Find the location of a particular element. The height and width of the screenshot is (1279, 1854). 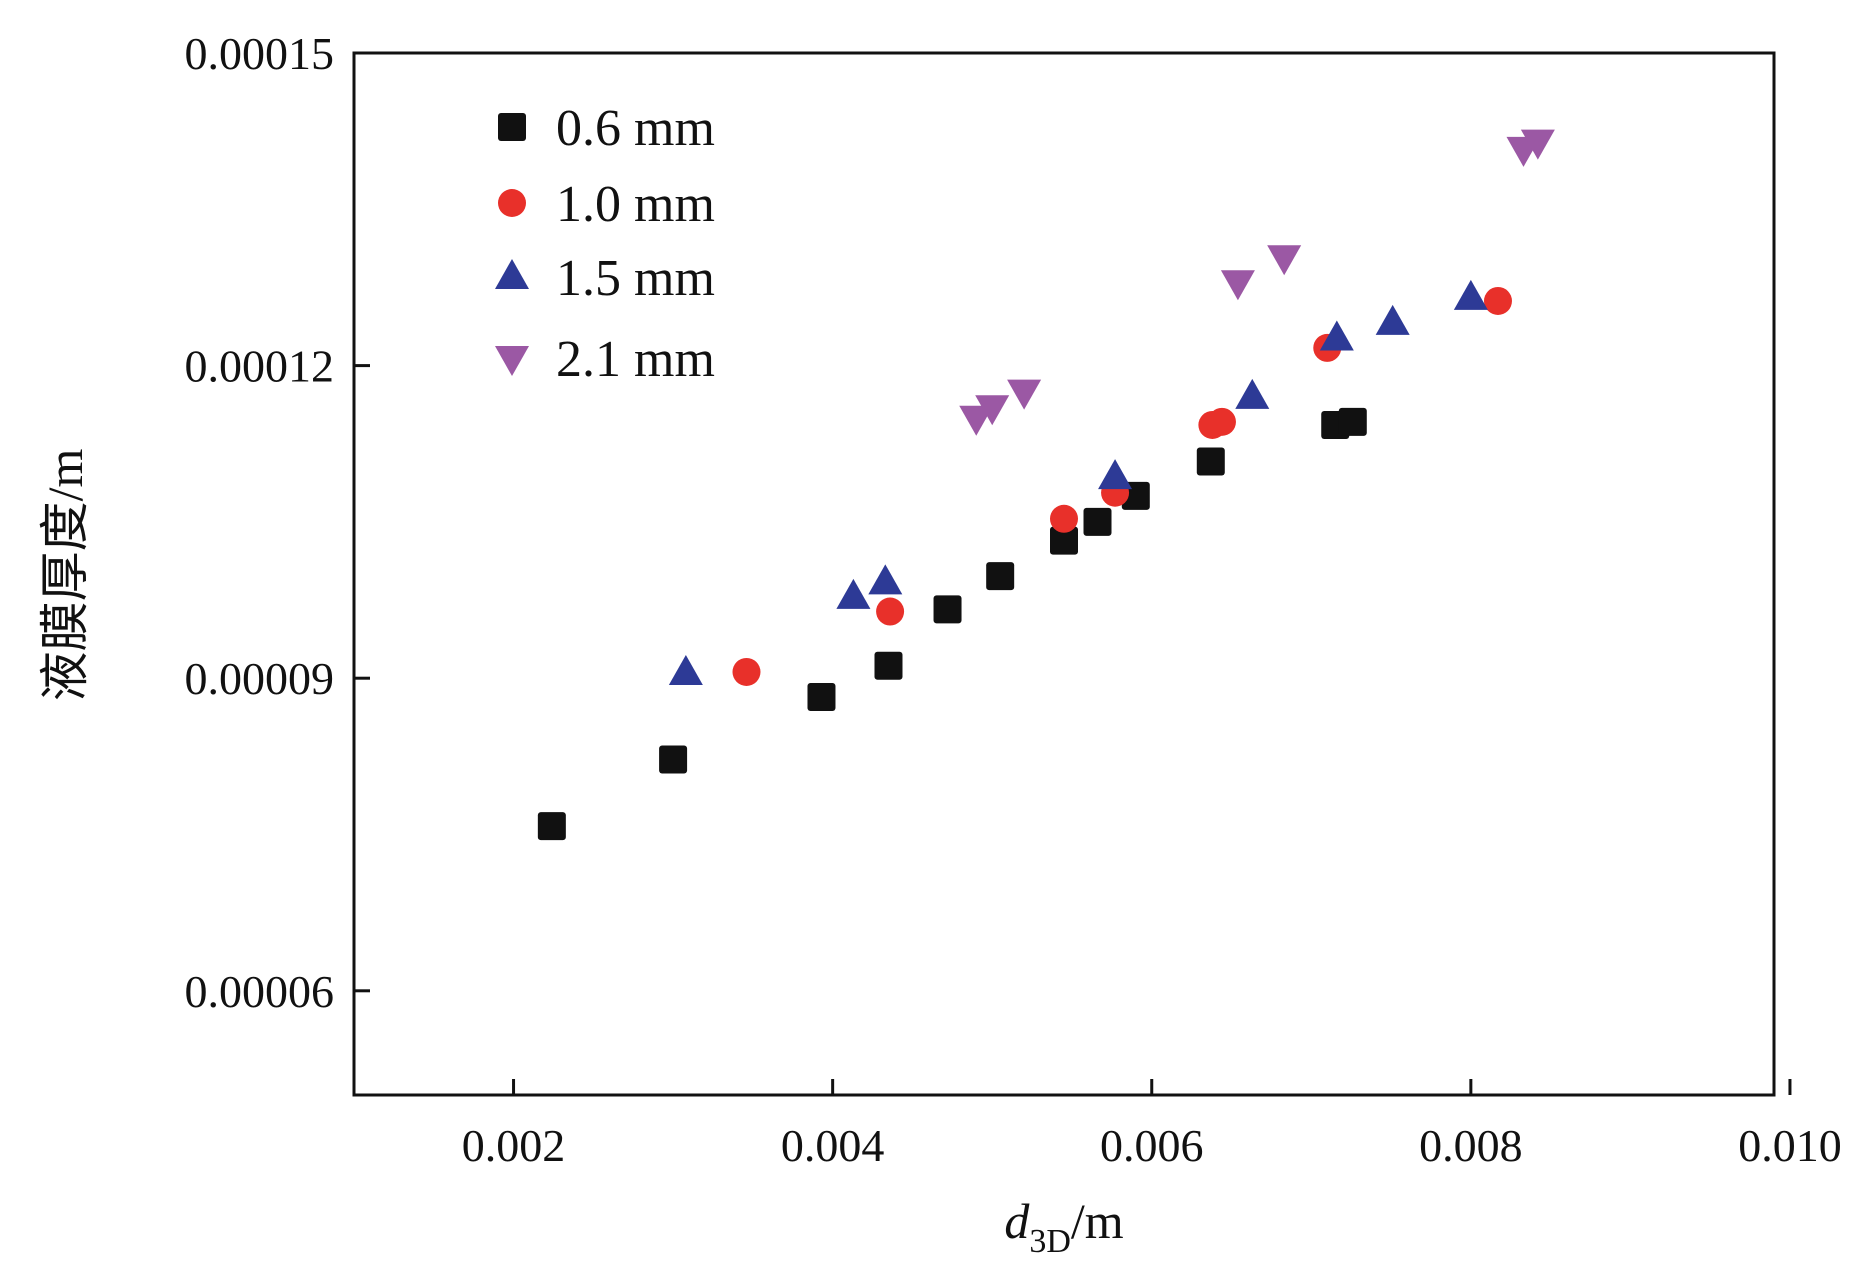

x-tick-label: 0.004 is located at coordinates (833, 1145).